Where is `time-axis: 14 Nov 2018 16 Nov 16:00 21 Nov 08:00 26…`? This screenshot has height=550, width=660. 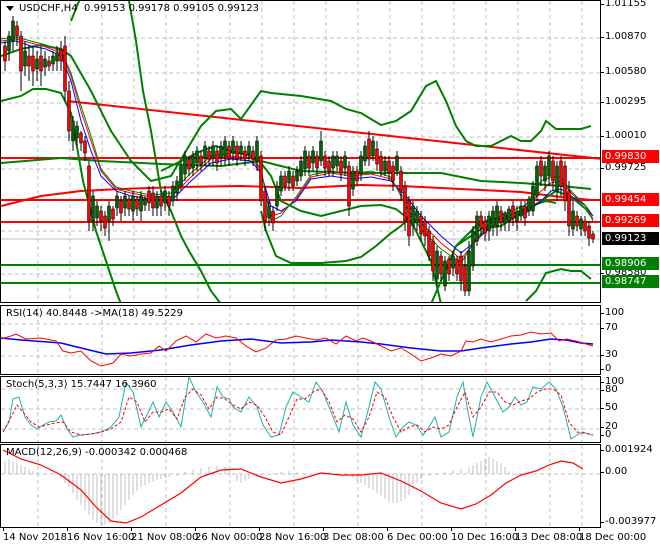
time-axis: 14 Nov 2018 16 Nov 16:00 21 Nov 08:00 26… is located at coordinates (323, 538).